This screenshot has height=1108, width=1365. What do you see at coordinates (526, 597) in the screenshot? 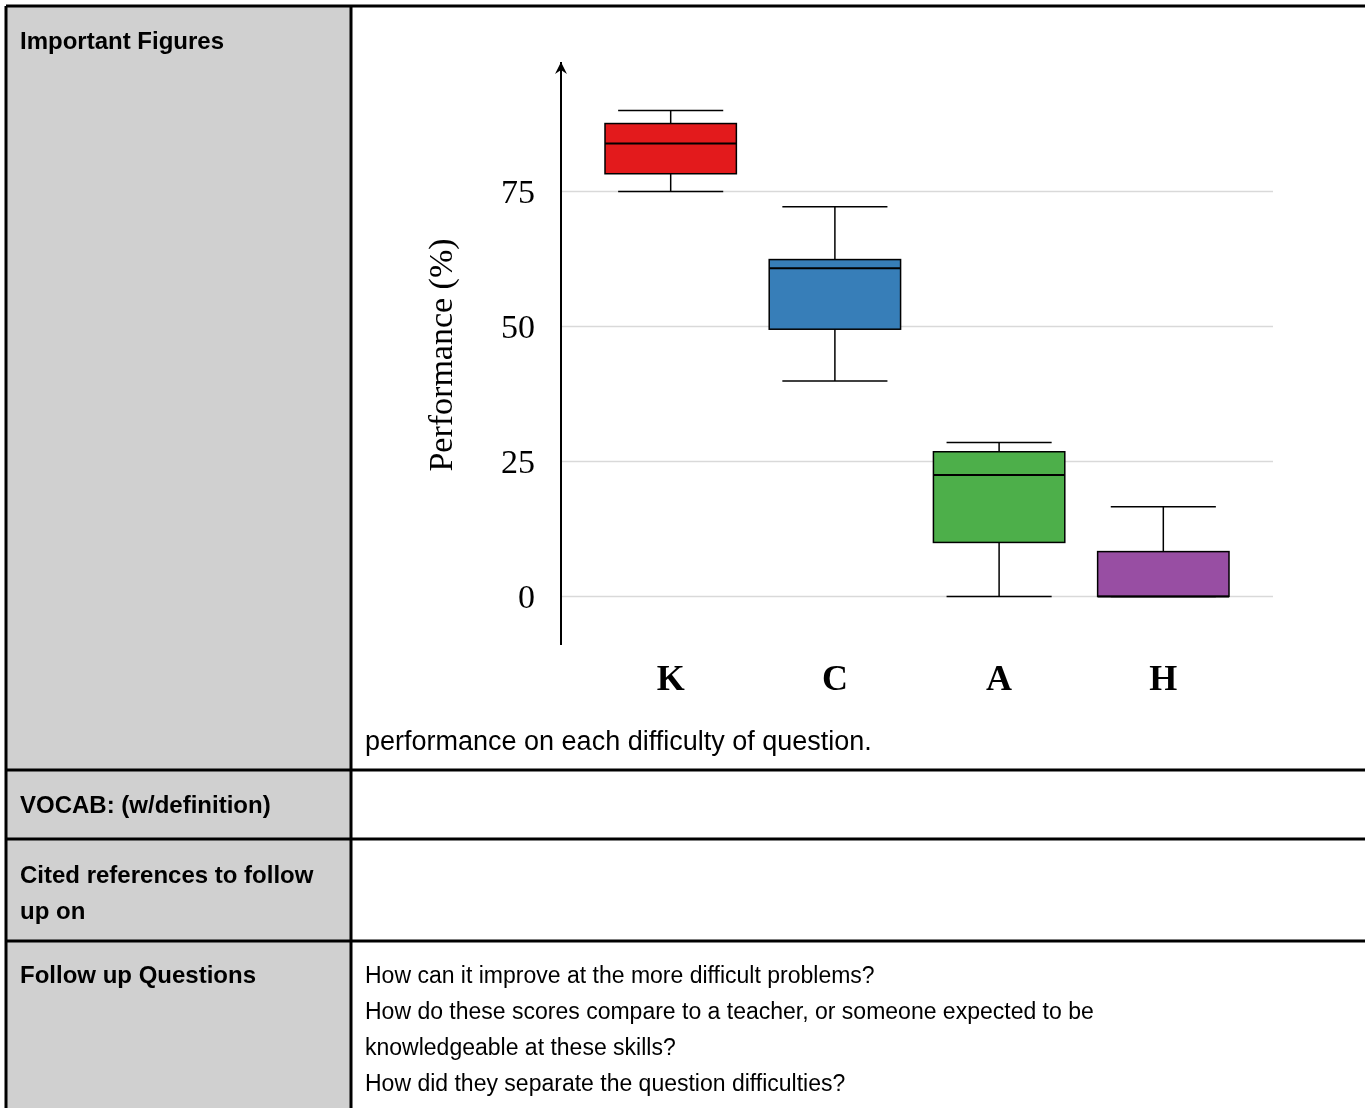
I see `y-tick-label: 0` at bounding box center [526, 597].